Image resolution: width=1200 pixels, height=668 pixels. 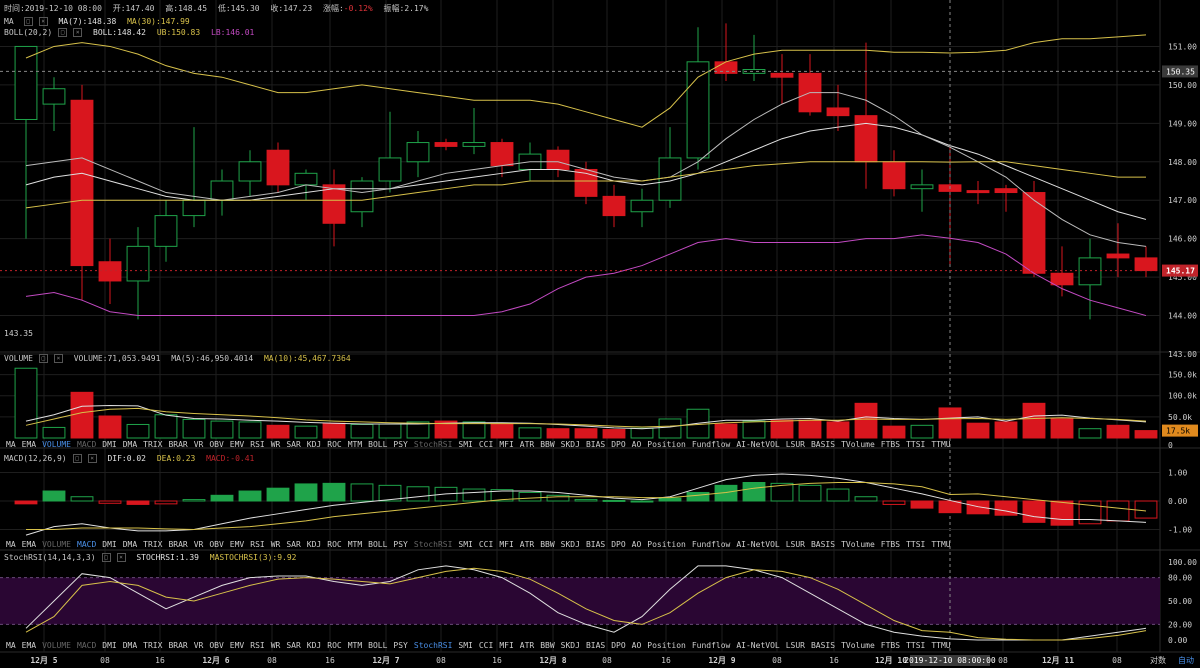 What do you see at coordinates (595, 544) in the screenshot?
I see `tab-bias: BIAS` at bounding box center [595, 544].